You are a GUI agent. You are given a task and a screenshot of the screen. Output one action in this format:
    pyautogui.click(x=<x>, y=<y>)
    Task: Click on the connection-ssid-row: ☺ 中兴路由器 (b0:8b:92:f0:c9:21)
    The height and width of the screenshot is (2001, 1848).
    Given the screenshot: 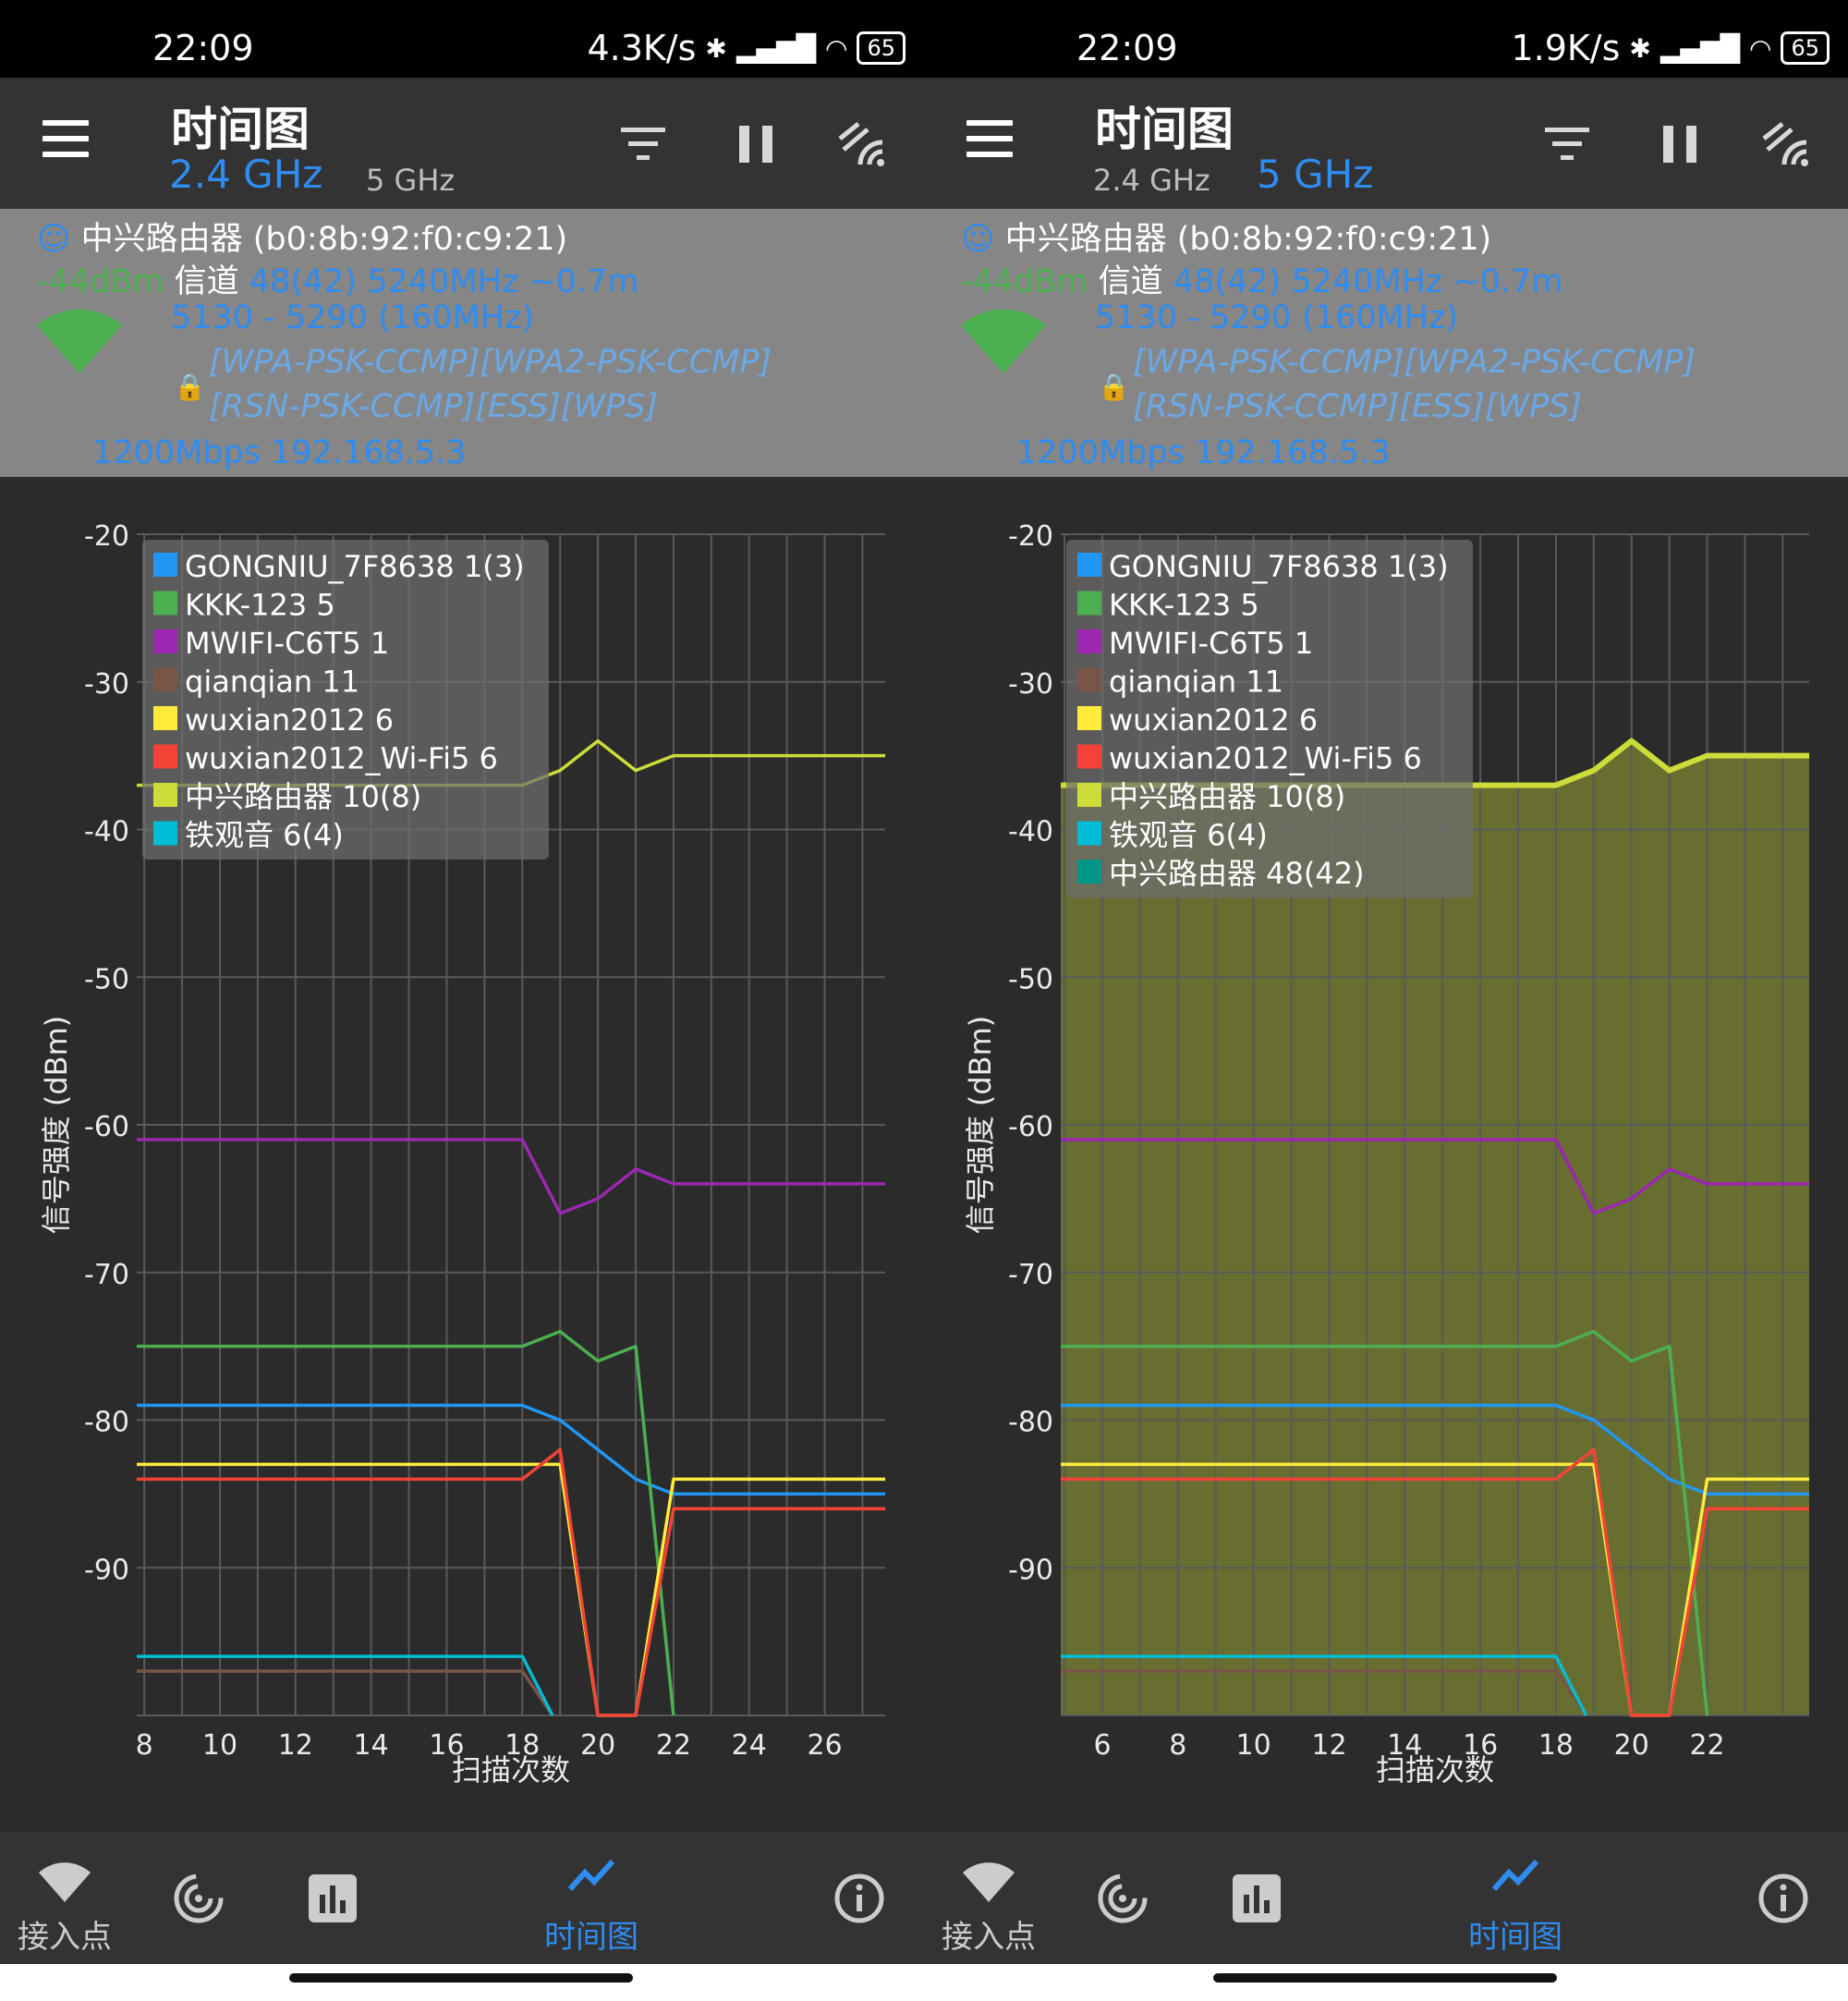 What is the action you would take?
    pyautogui.click(x=302, y=236)
    